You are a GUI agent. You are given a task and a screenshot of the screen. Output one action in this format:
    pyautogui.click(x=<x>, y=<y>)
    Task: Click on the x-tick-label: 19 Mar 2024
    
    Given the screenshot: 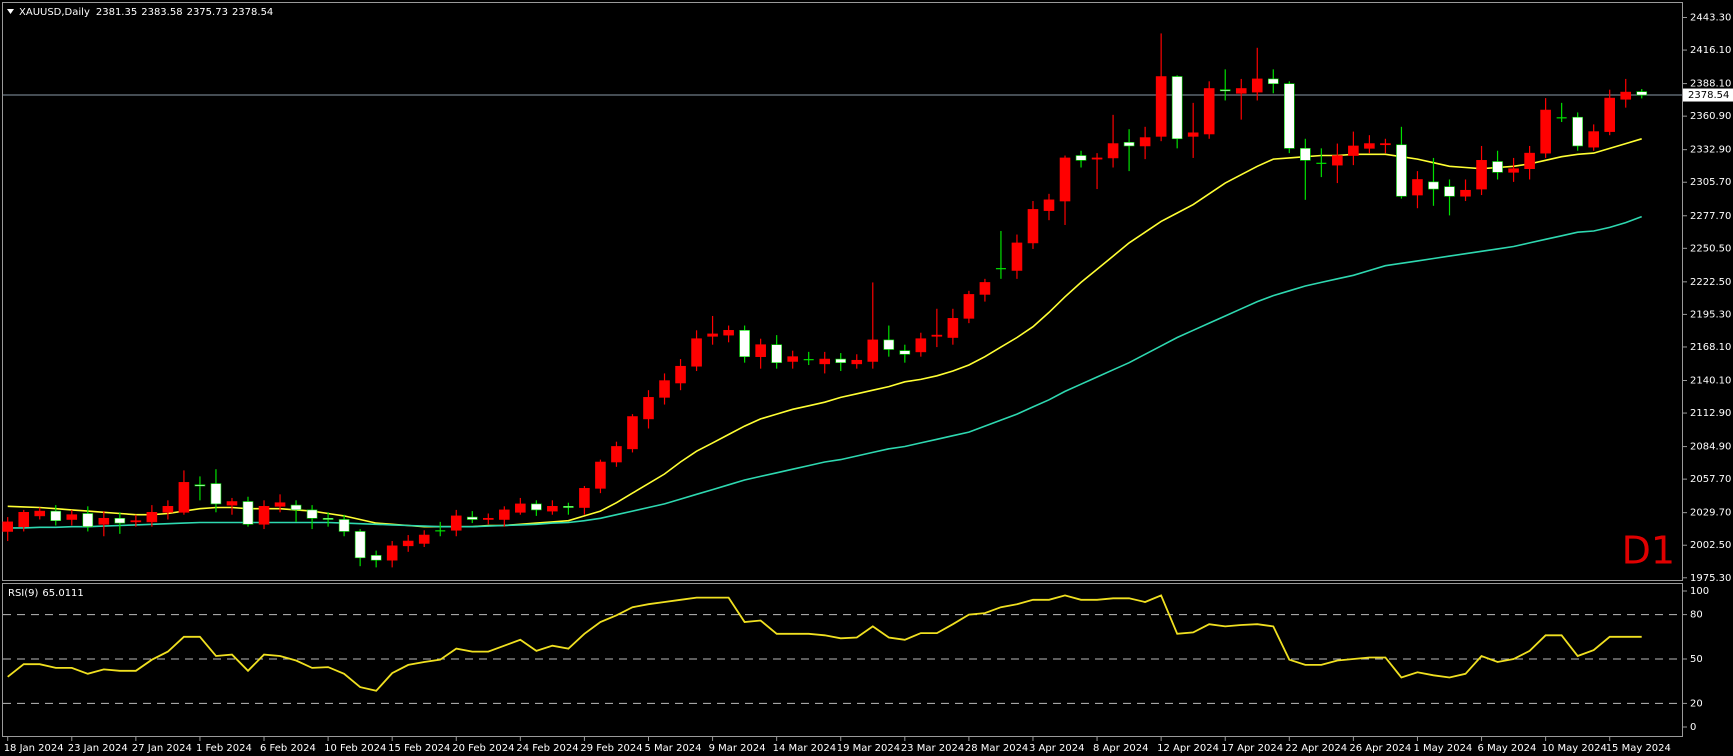 What is the action you would take?
    pyautogui.click(x=868, y=748)
    